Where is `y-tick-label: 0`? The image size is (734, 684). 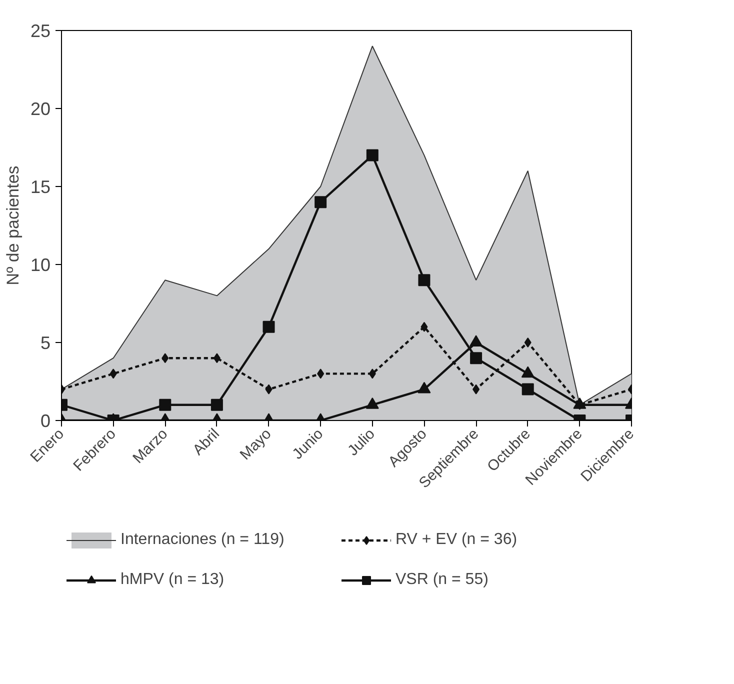
y-tick-label: 0 is located at coordinates (45, 421).